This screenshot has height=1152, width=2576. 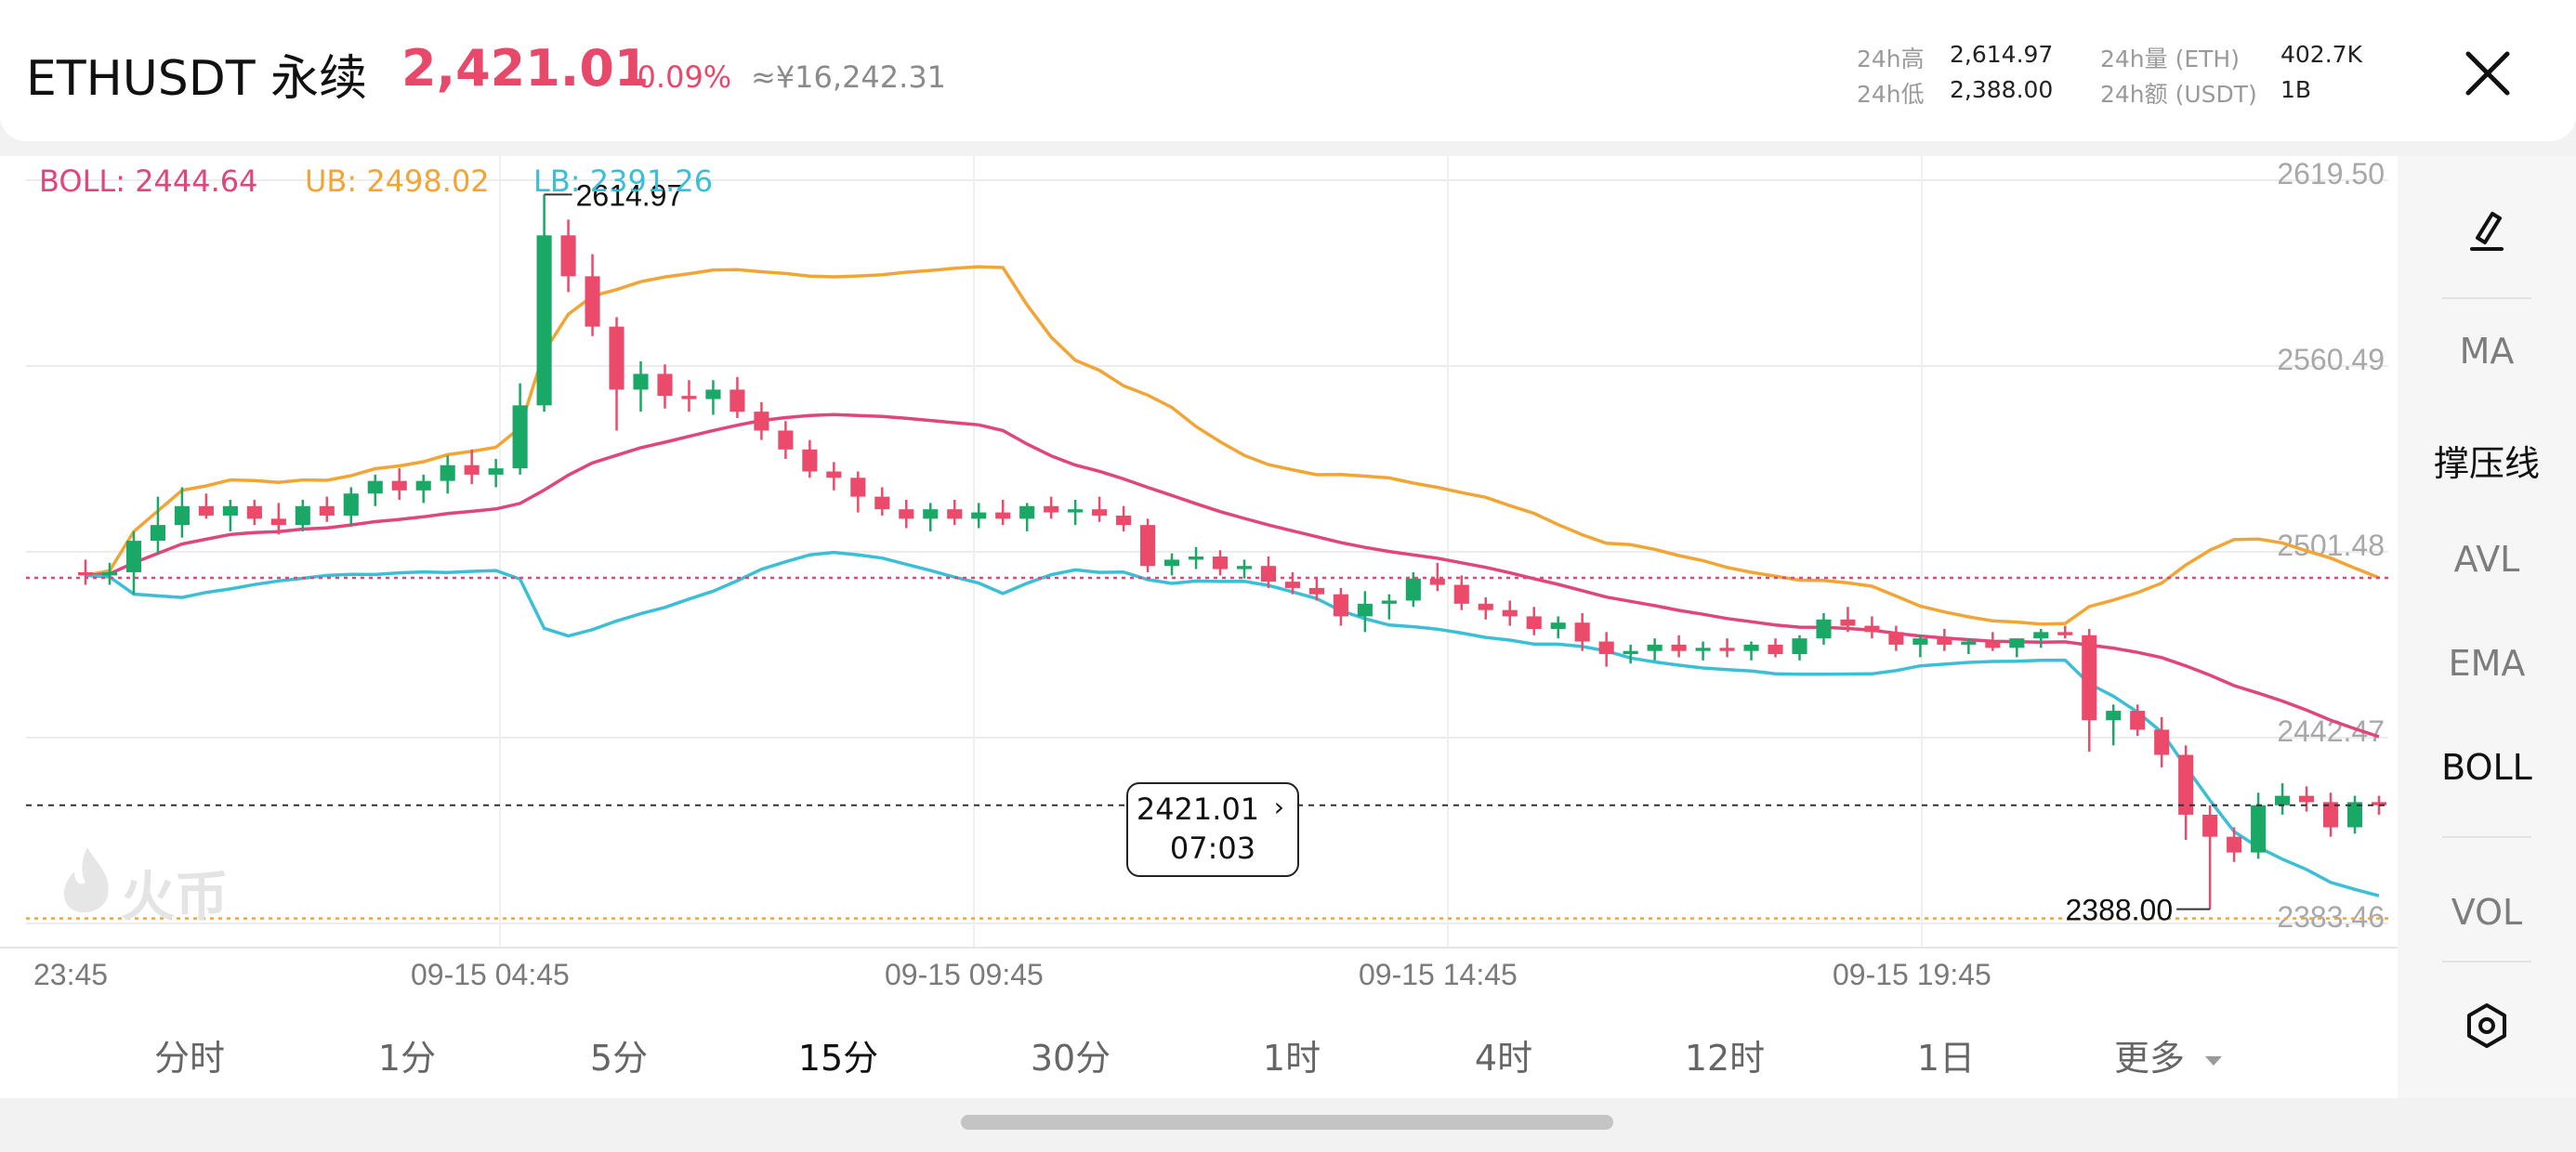 What do you see at coordinates (2149, 1058) in the screenshot?
I see `tab-more-label: 更多` at bounding box center [2149, 1058].